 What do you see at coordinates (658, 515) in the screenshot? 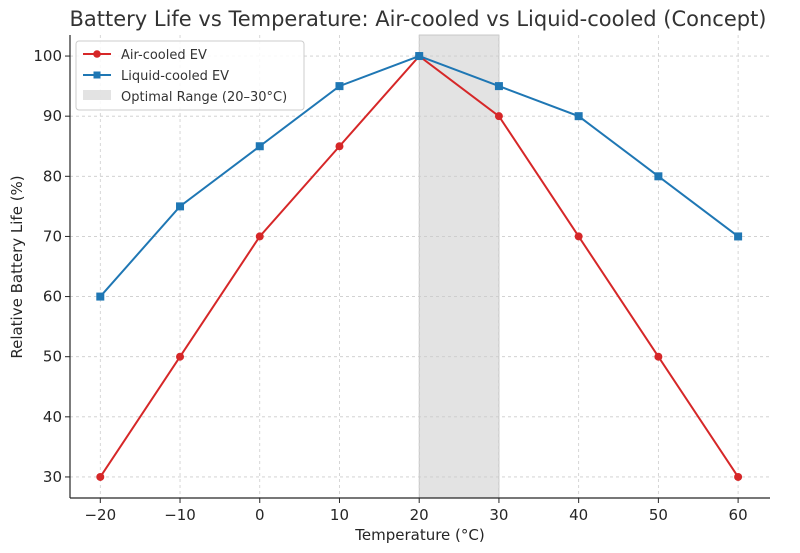
I see `x-tick-label: 50` at bounding box center [658, 515].